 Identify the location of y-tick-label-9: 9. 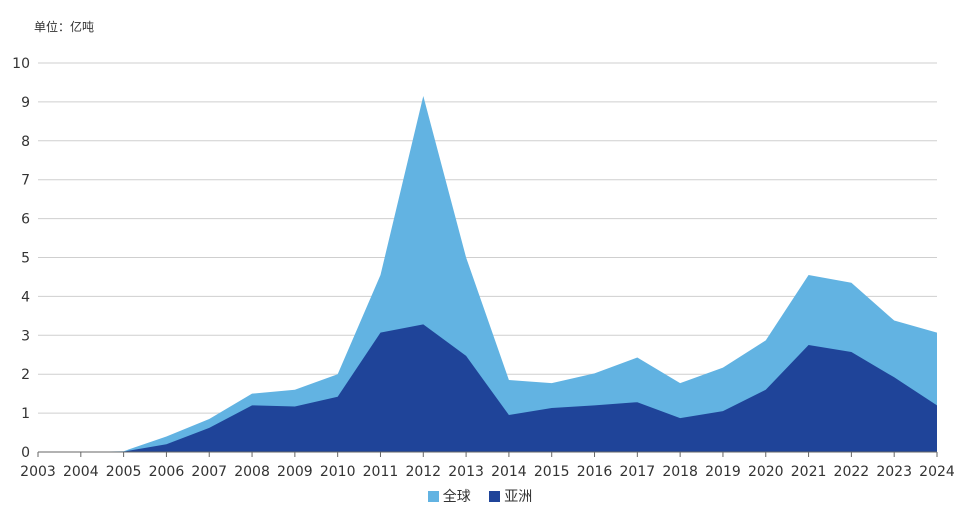
(25, 103).